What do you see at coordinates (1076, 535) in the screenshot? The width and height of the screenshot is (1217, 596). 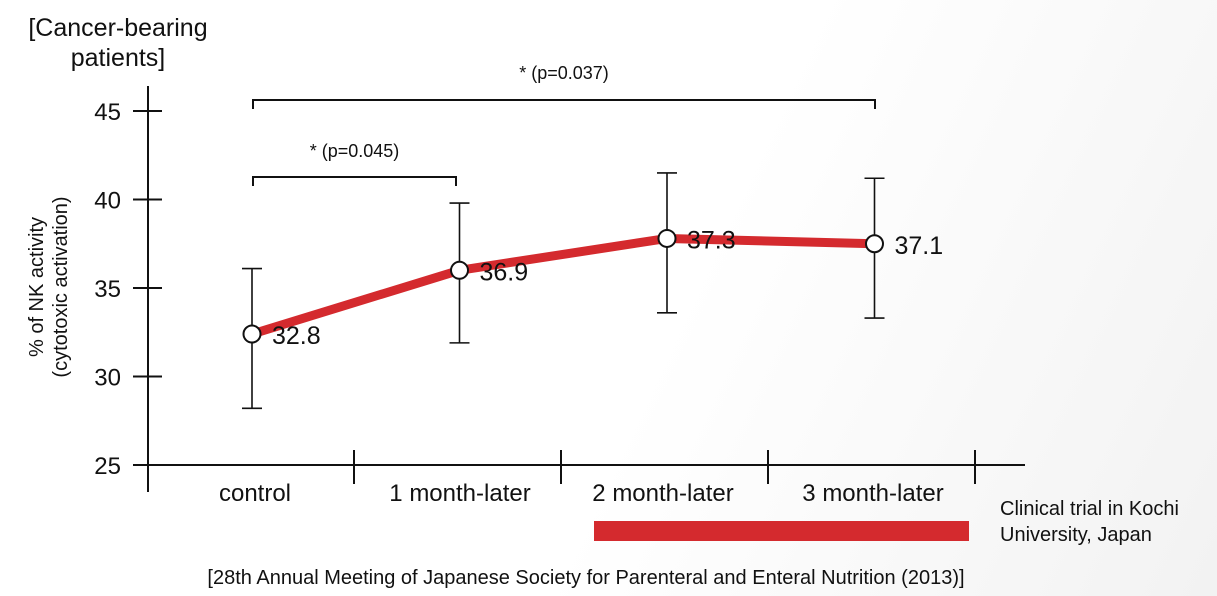 I see `side-note-line2: University, Japan` at bounding box center [1076, 535].